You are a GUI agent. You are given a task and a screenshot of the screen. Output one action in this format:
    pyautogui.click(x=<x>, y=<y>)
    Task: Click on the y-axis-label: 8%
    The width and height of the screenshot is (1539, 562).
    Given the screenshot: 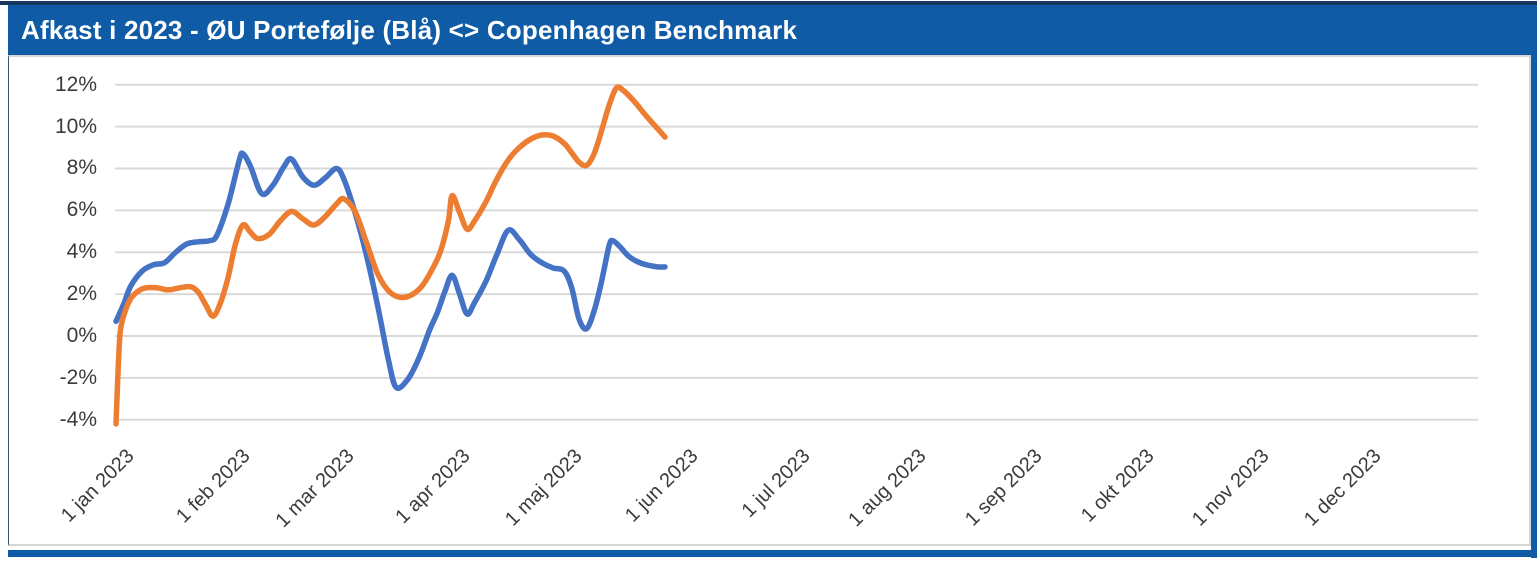 What is the action you would take?
    pyautogui.click(x=81, y=167)
    